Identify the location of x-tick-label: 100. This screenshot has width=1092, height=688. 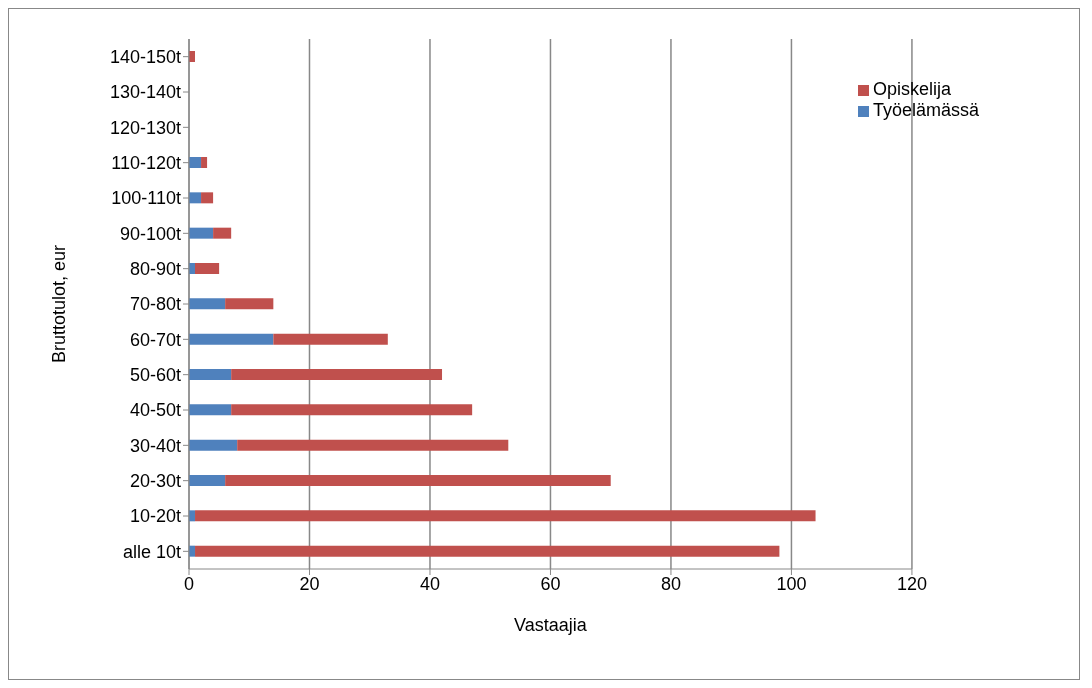
(791, 583).